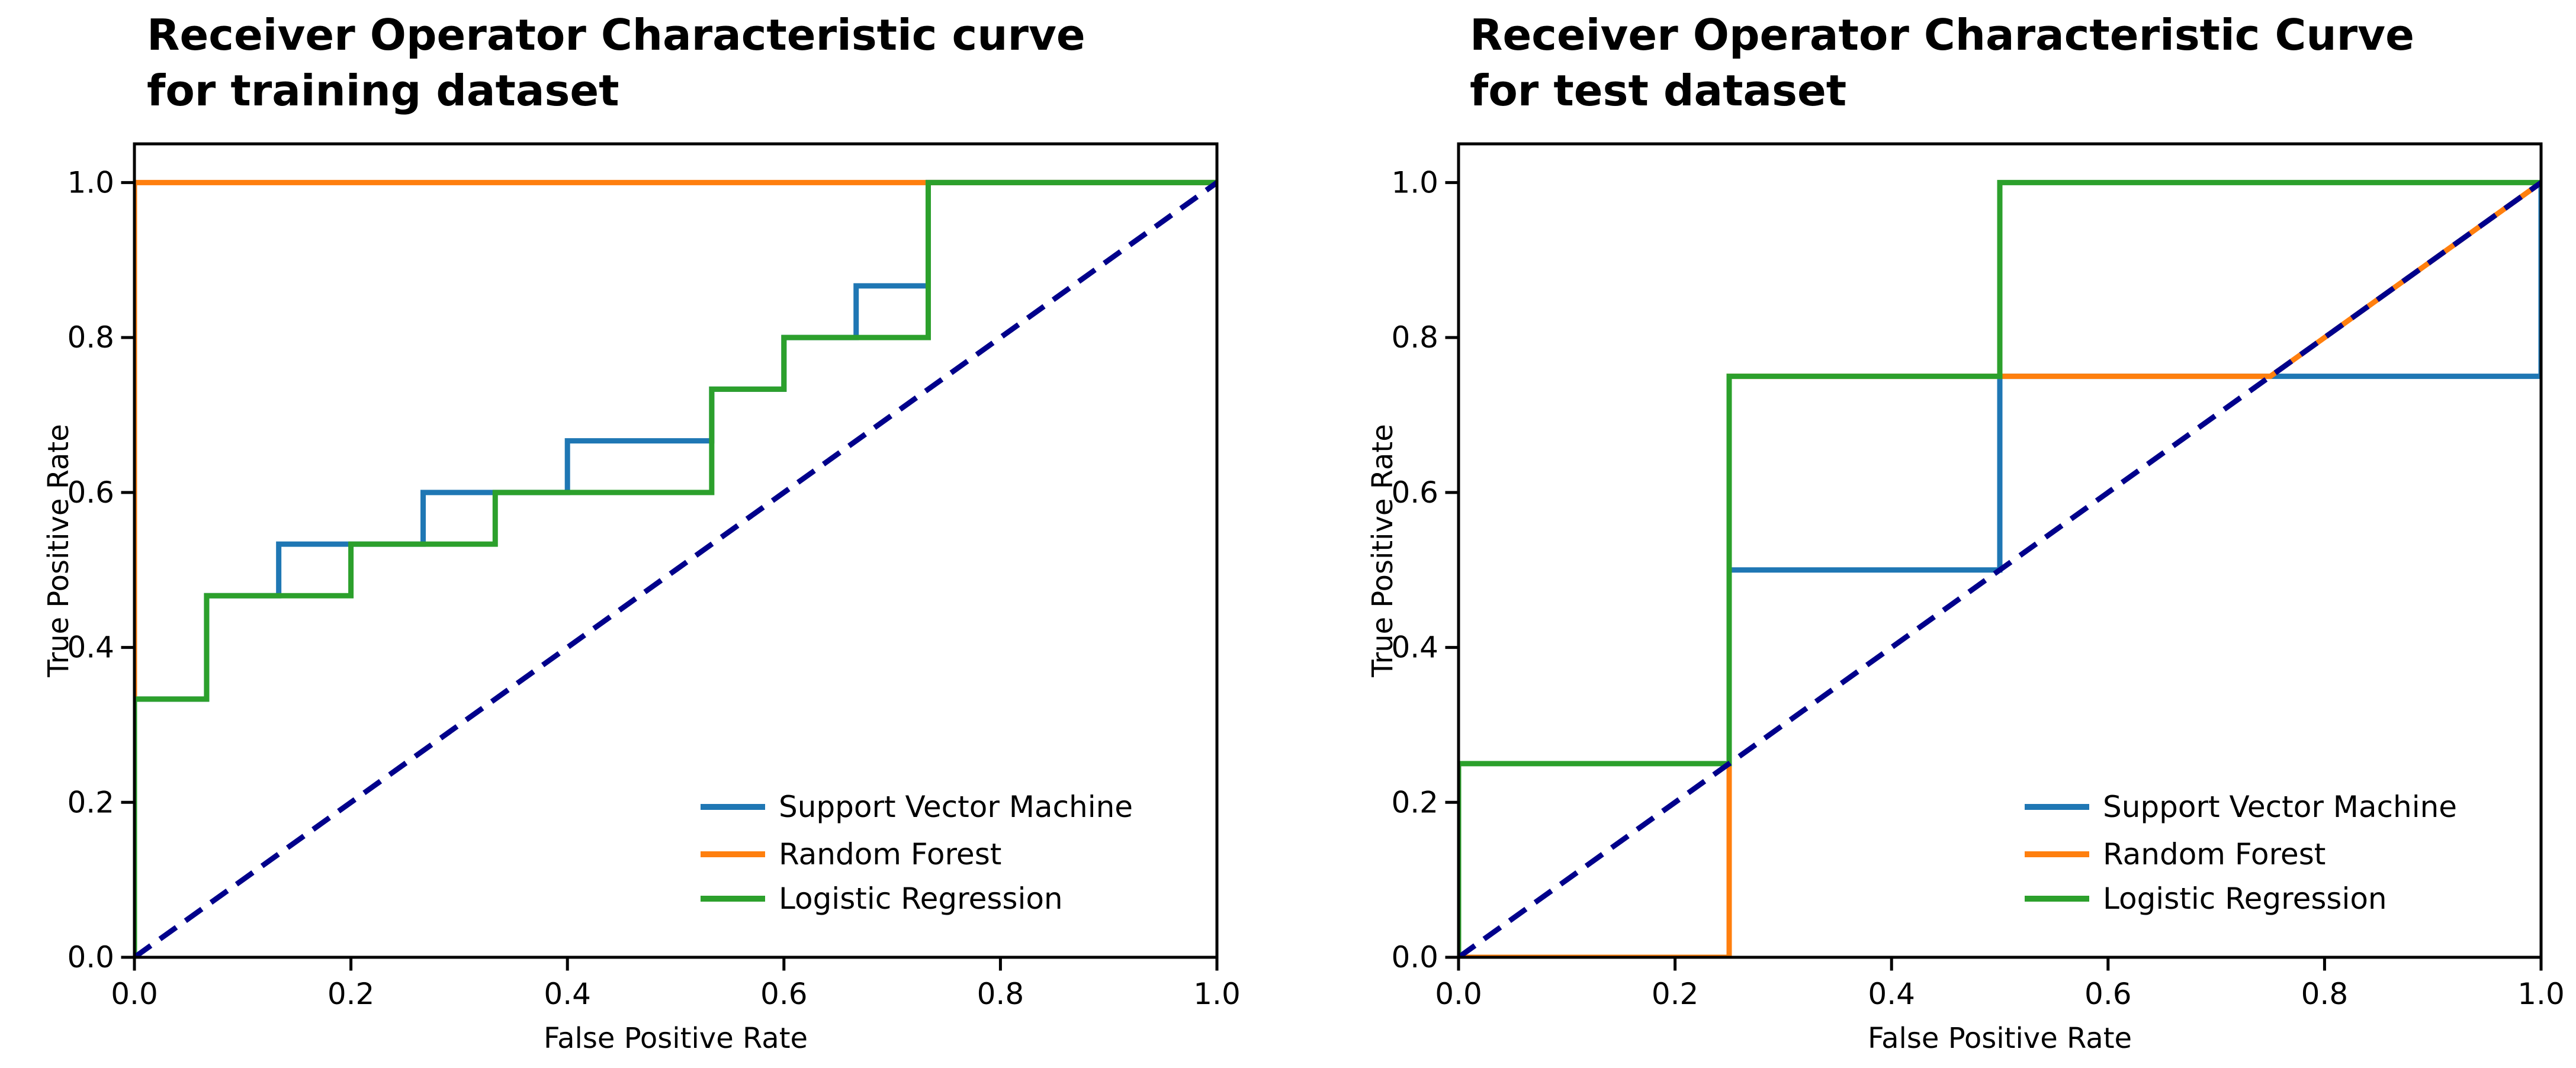 The width and height of the screenshot is (2576, 1068). What do you see at coordinates (383, 90) in the screenshot?
I see `chart-title-line2: for training dataset` at bounding box center [383, 90].